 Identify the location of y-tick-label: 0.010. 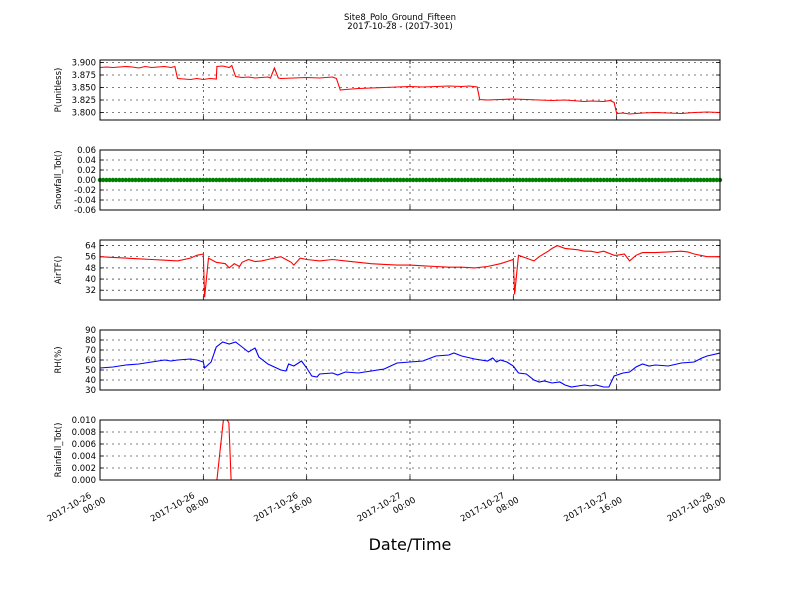
(84, 421).